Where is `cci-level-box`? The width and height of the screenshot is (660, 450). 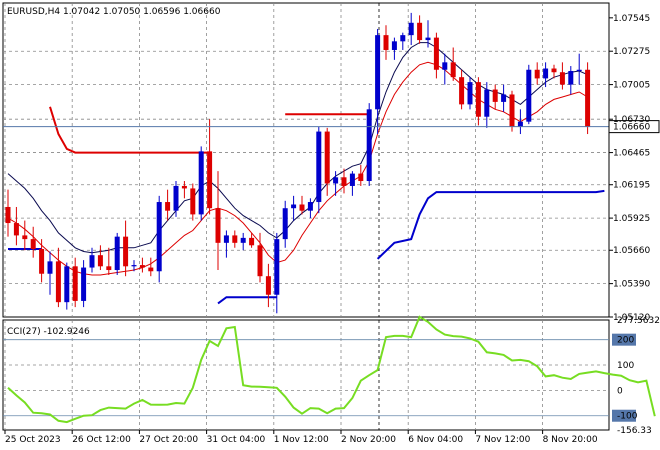
cci-level-box is located at coordinates (624, 339).